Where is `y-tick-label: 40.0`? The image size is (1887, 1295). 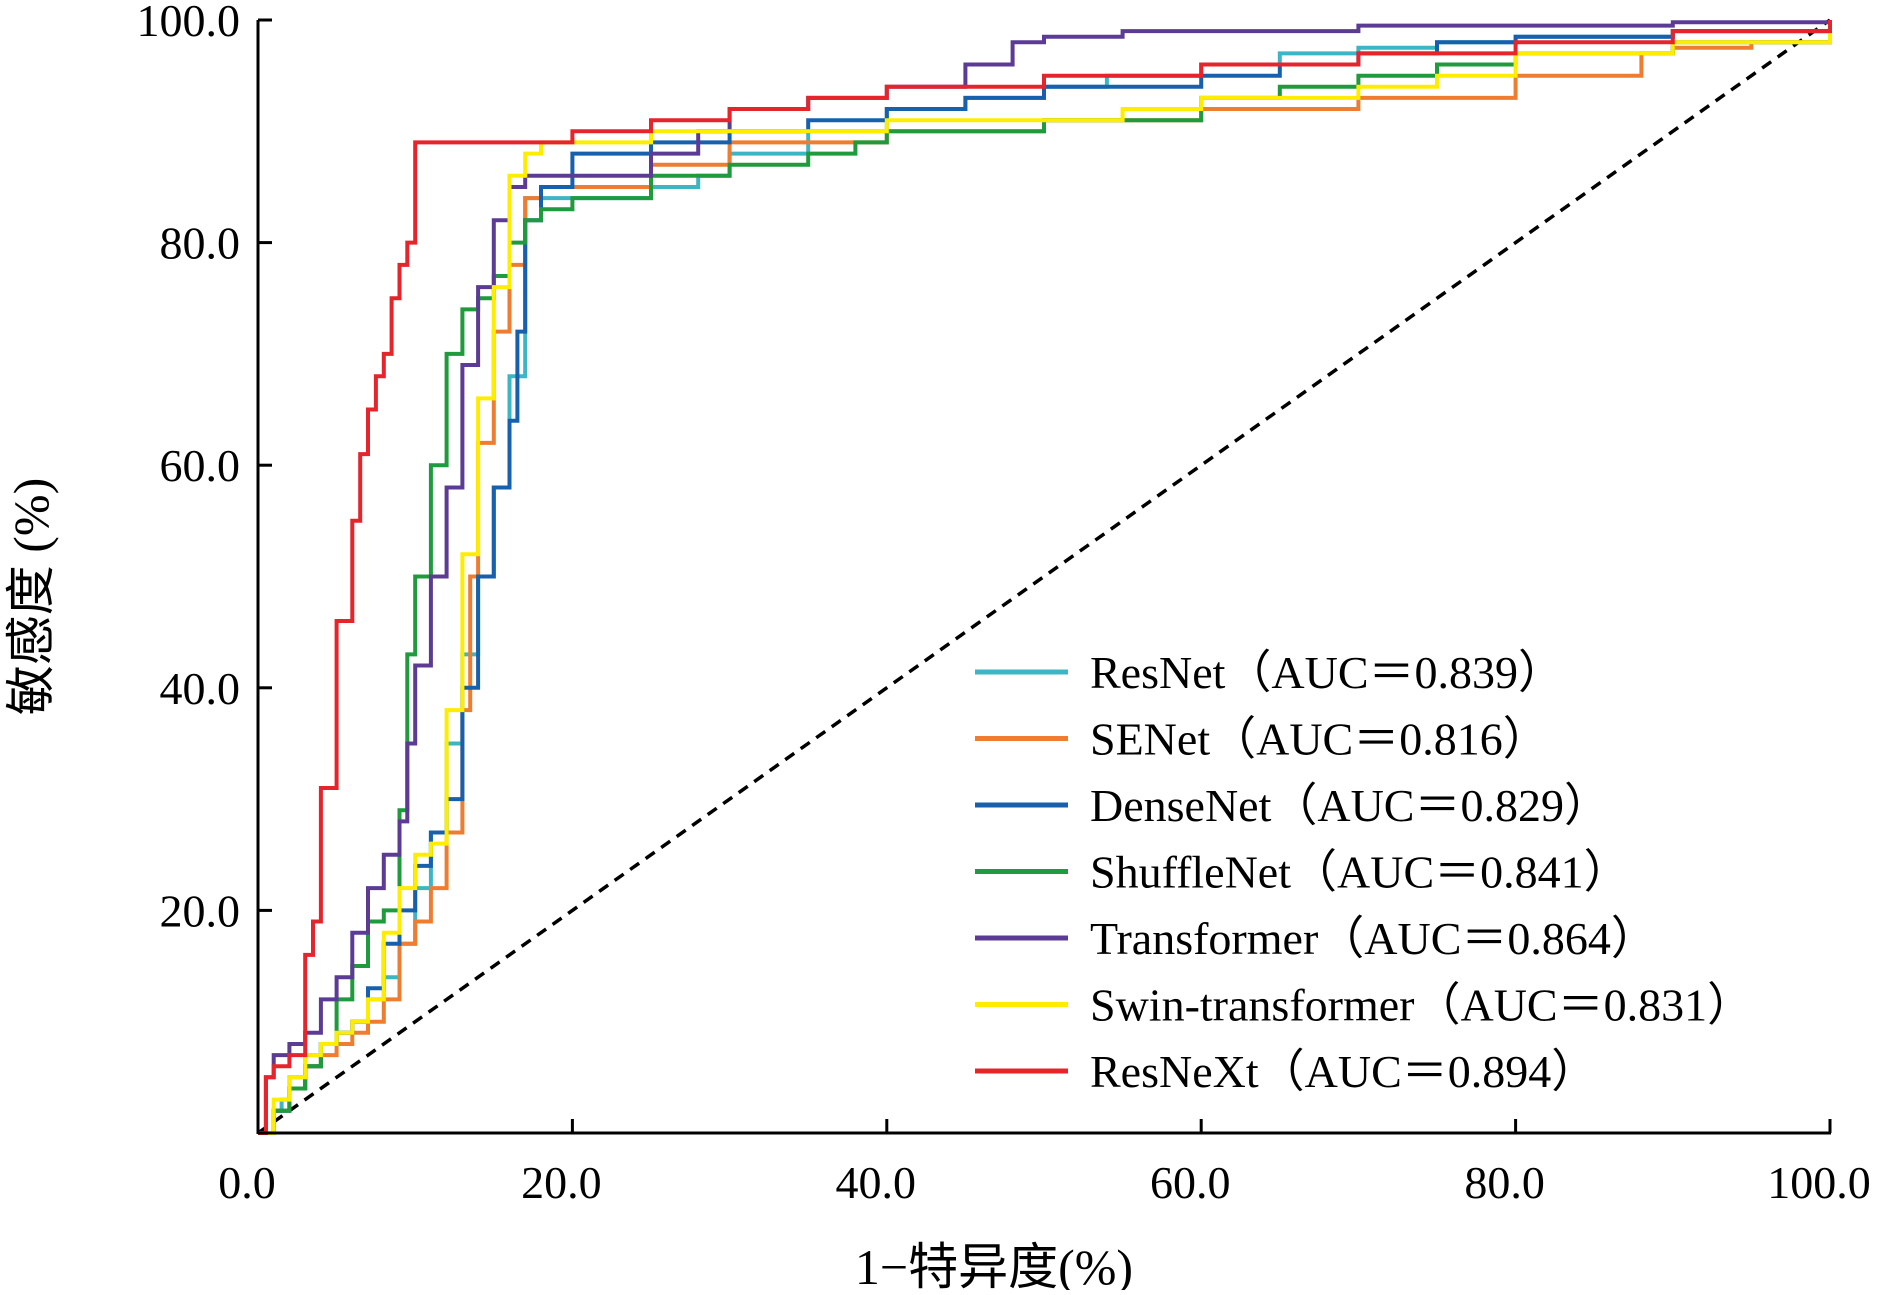 y-tick-label: 40.0 is located at coordinates (200, 688).